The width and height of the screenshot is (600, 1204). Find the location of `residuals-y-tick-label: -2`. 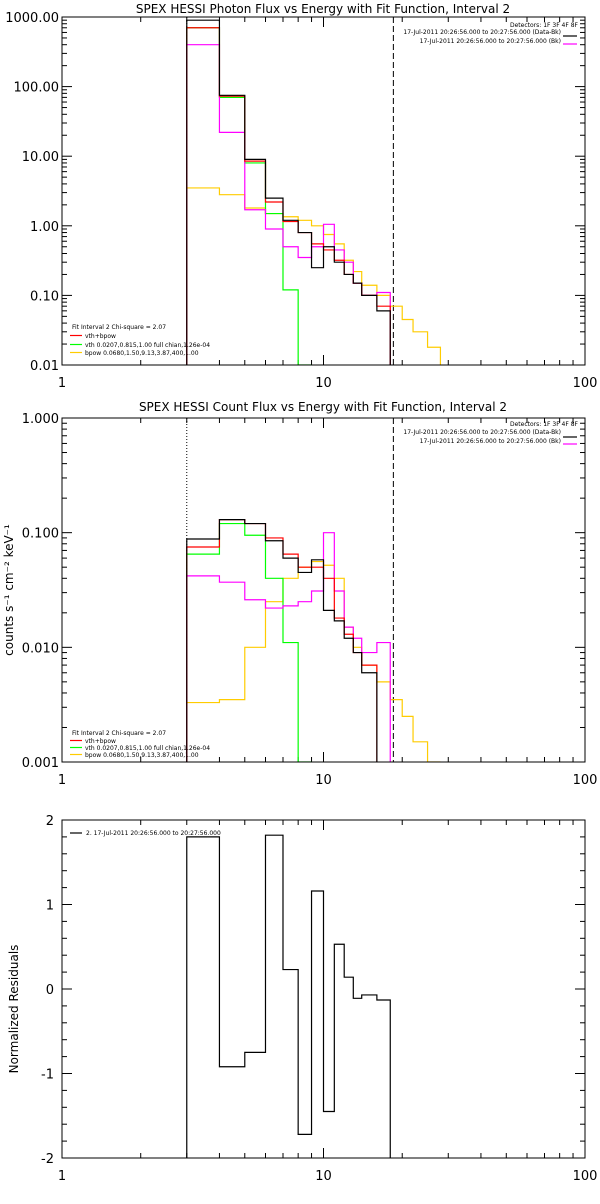

residuals-y-tick-label: -2 is located at coordinates (47, 1159).